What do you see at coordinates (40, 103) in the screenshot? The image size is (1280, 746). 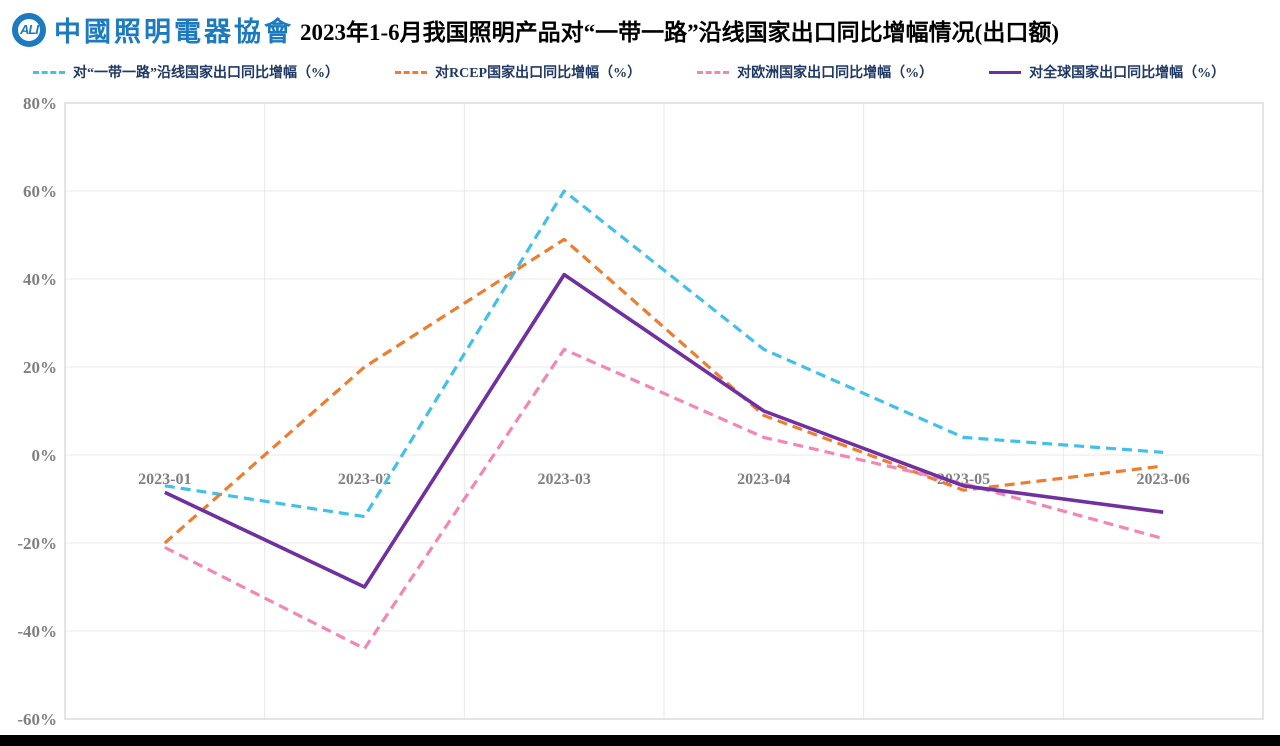 I see `svg-text: 80%` at bounding box center [40, 103].